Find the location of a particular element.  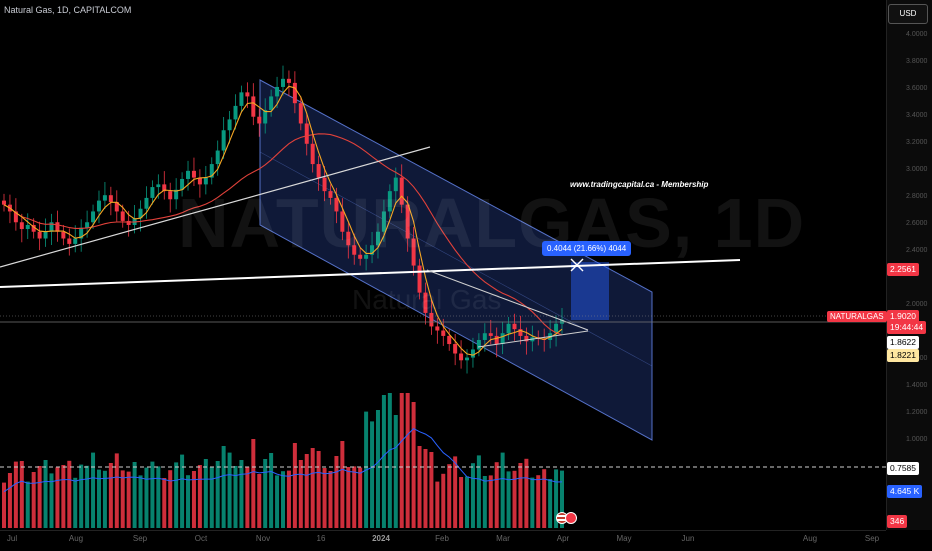

price-tick-label: 3.0000 is located at coordinates (917, 169).